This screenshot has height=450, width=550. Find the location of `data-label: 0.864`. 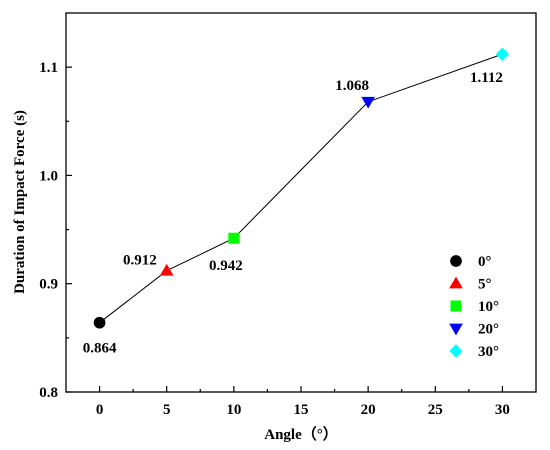

data-label: 0.864 is located at coordinates (100, 349).